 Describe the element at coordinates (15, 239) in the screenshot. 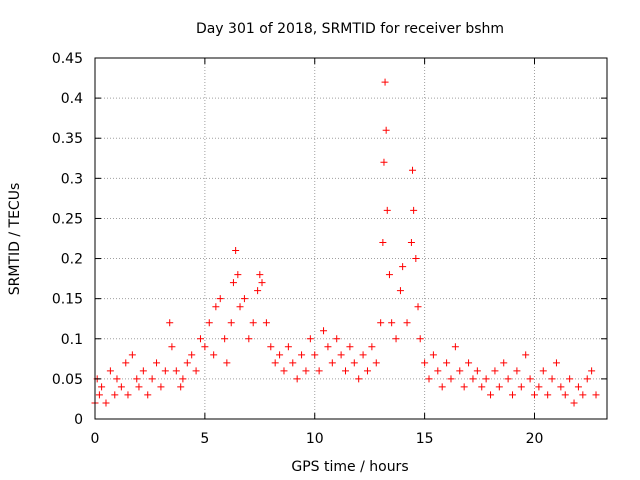

I see `y-axis-label: SRMTID / TECUs` at that location.